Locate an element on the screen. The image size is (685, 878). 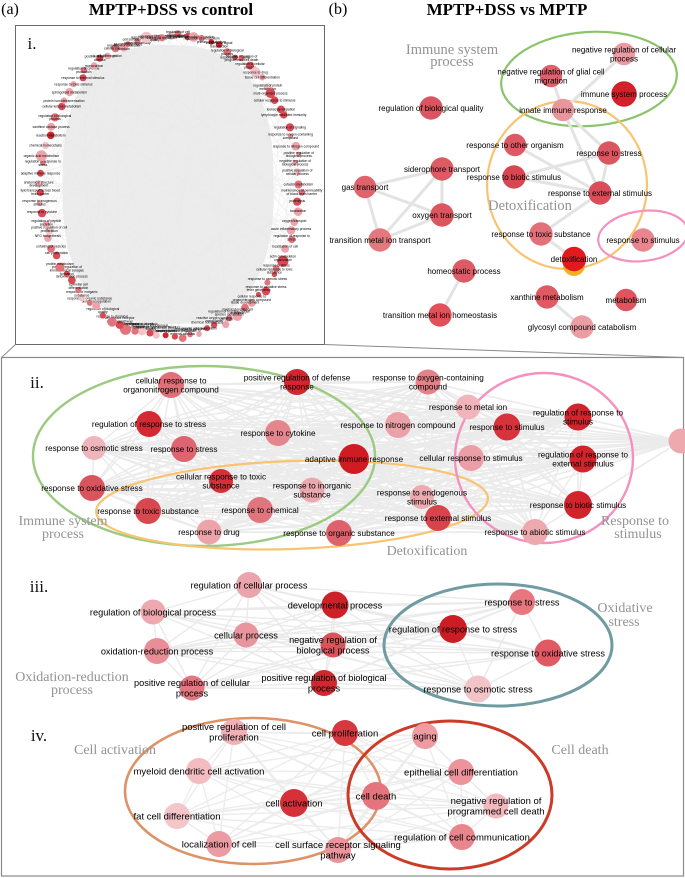
svg-text: negative regulation of is located at coordinates (333, 640).